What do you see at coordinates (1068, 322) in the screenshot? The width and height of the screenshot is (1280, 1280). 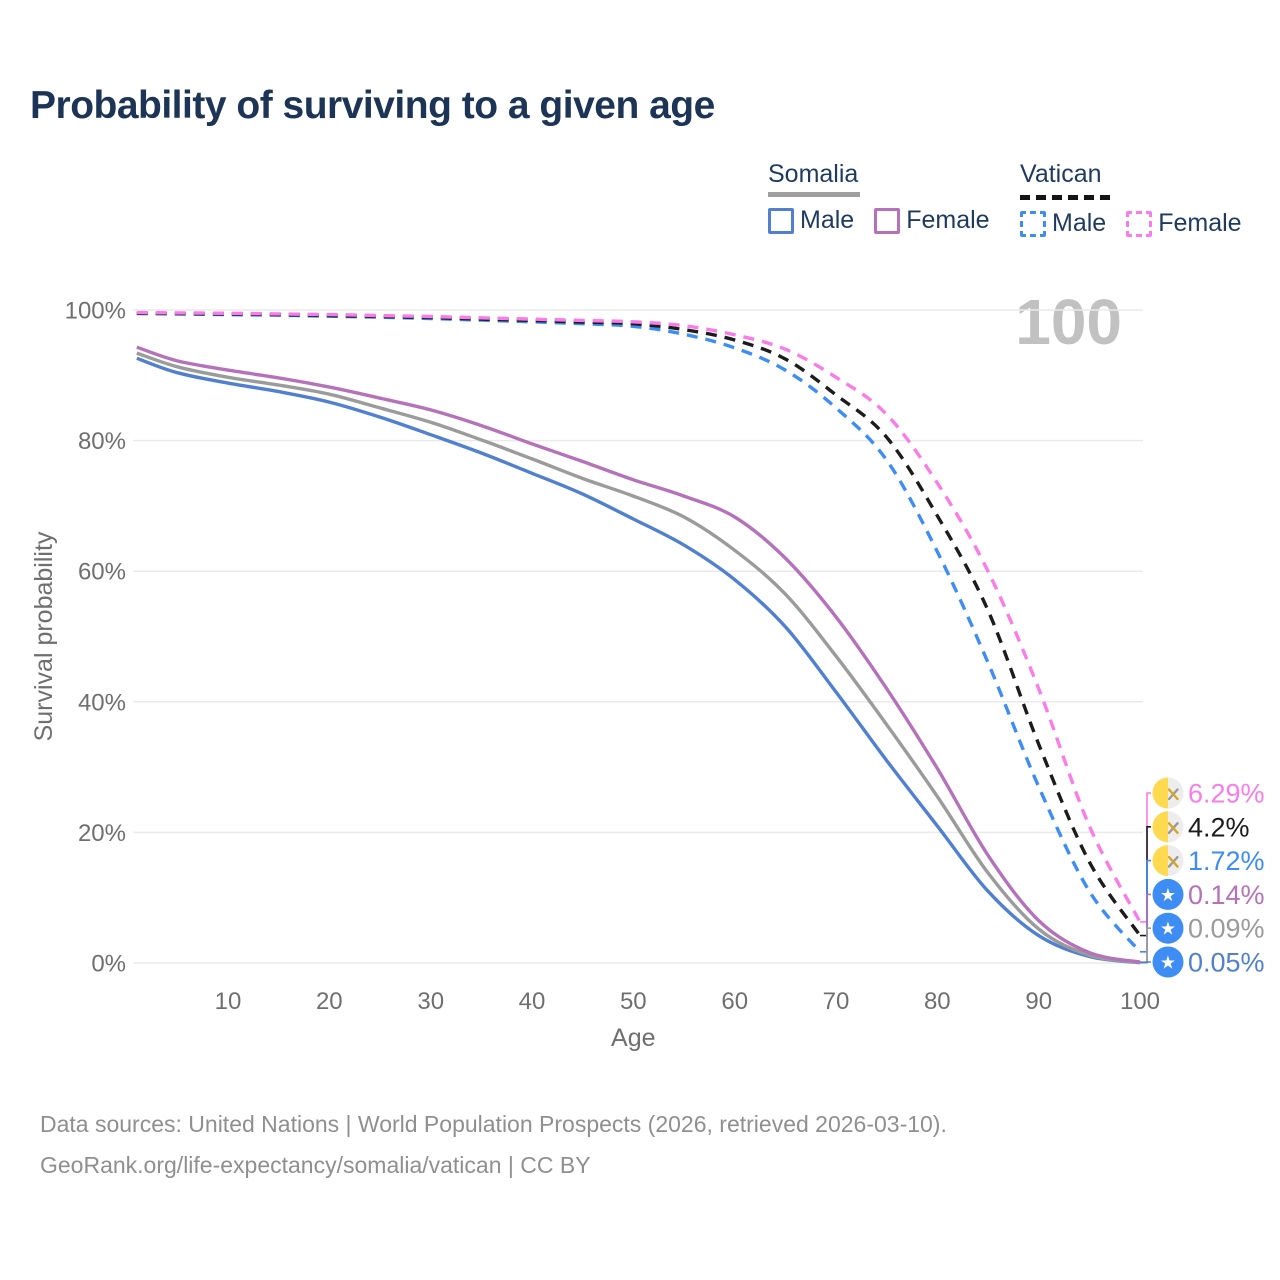 I see `age-counter-watermark: 100` at bounding box center [1068, 322].